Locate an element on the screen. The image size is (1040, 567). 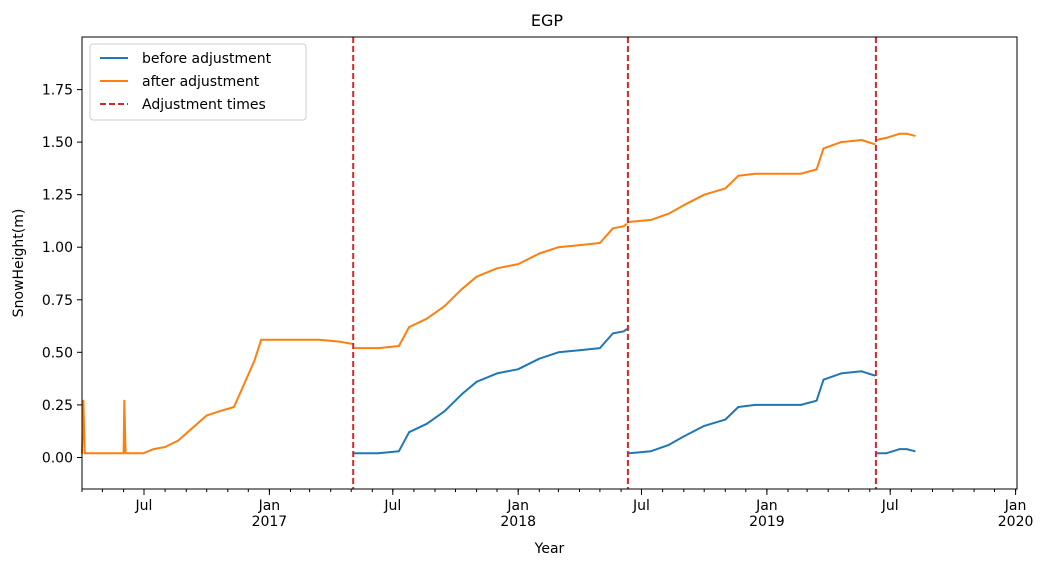
y-tick-label-6: 1.50 is located at coordinates (57, 143).